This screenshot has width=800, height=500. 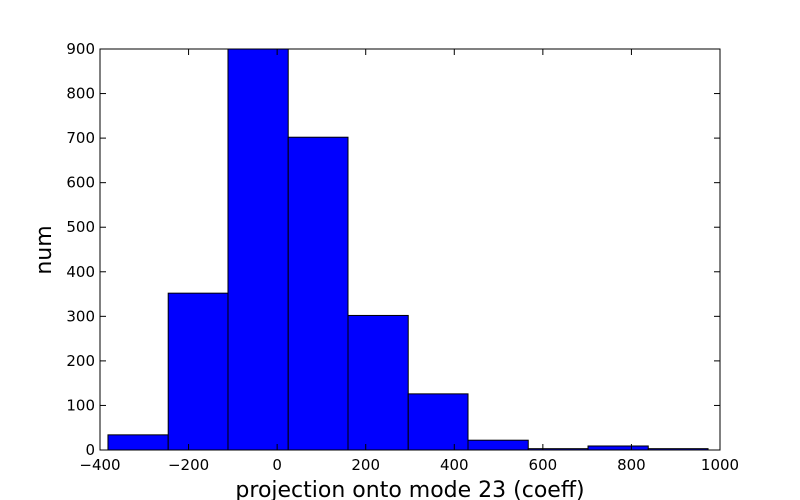 I want to click on x-tick-label: 400, so click(x=454, y=465).